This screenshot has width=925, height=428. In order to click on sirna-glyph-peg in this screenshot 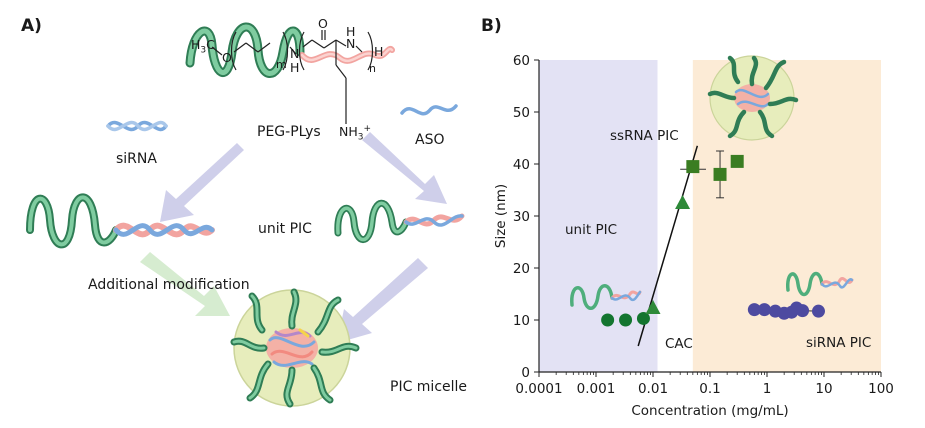, I will do `click(805, 284)`.